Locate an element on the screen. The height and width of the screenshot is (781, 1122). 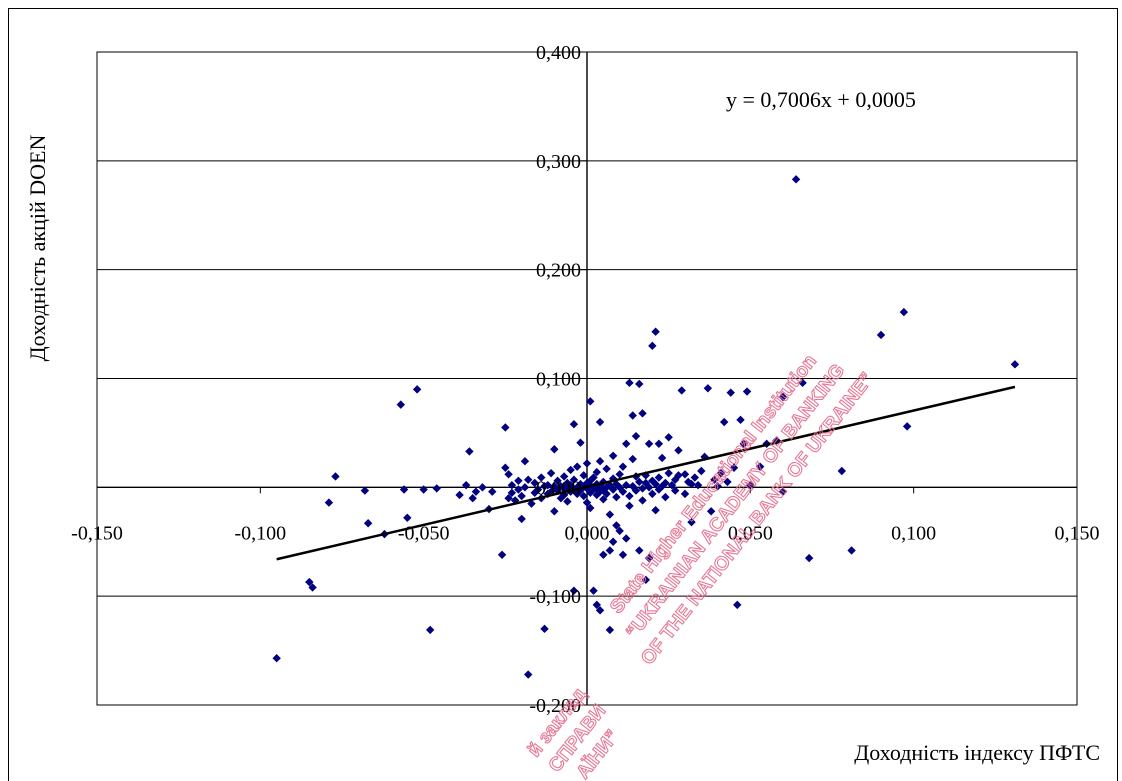
y-tick-label: 0,300 is located at coordinates (558, 162).